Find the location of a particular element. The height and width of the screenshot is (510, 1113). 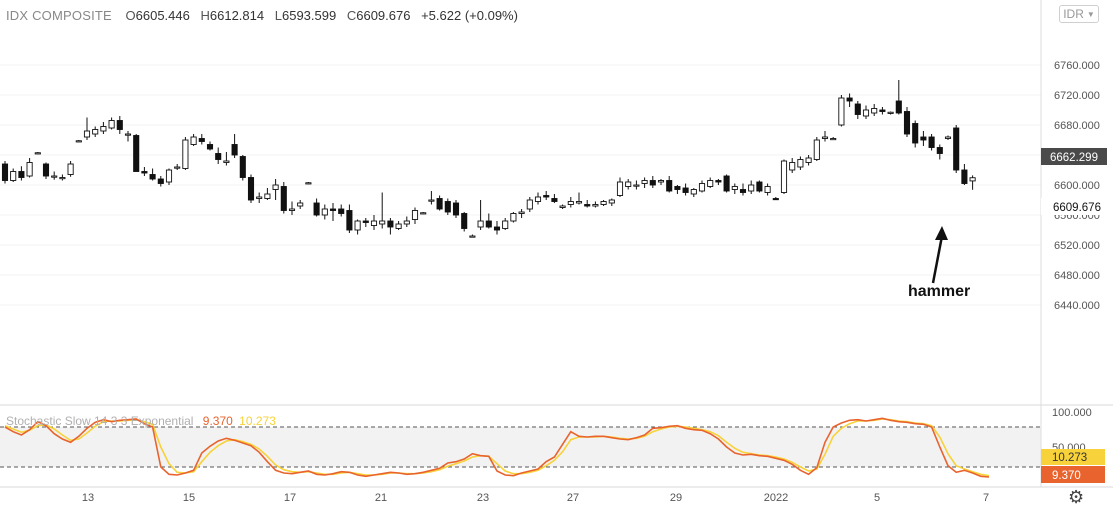

annotation-label: hammer is located at coordinates (939, 291).